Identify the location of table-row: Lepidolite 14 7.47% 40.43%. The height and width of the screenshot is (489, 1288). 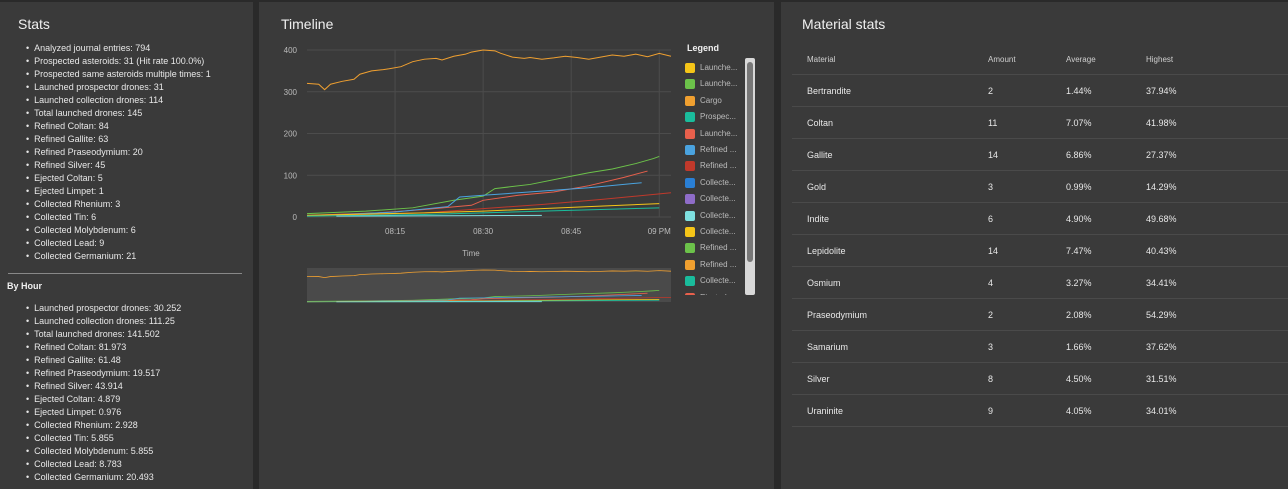
(1040, 250).